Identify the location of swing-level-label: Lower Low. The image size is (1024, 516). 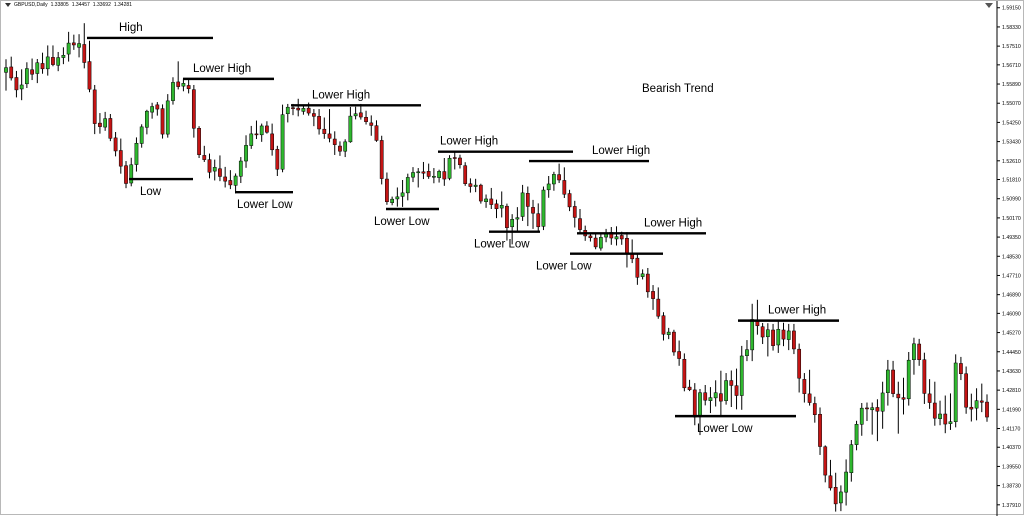
(502, 245).